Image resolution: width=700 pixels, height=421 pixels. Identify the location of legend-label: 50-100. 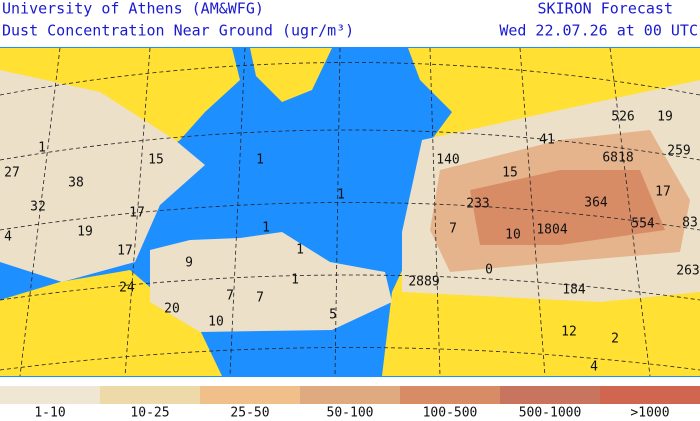
(350, 413).